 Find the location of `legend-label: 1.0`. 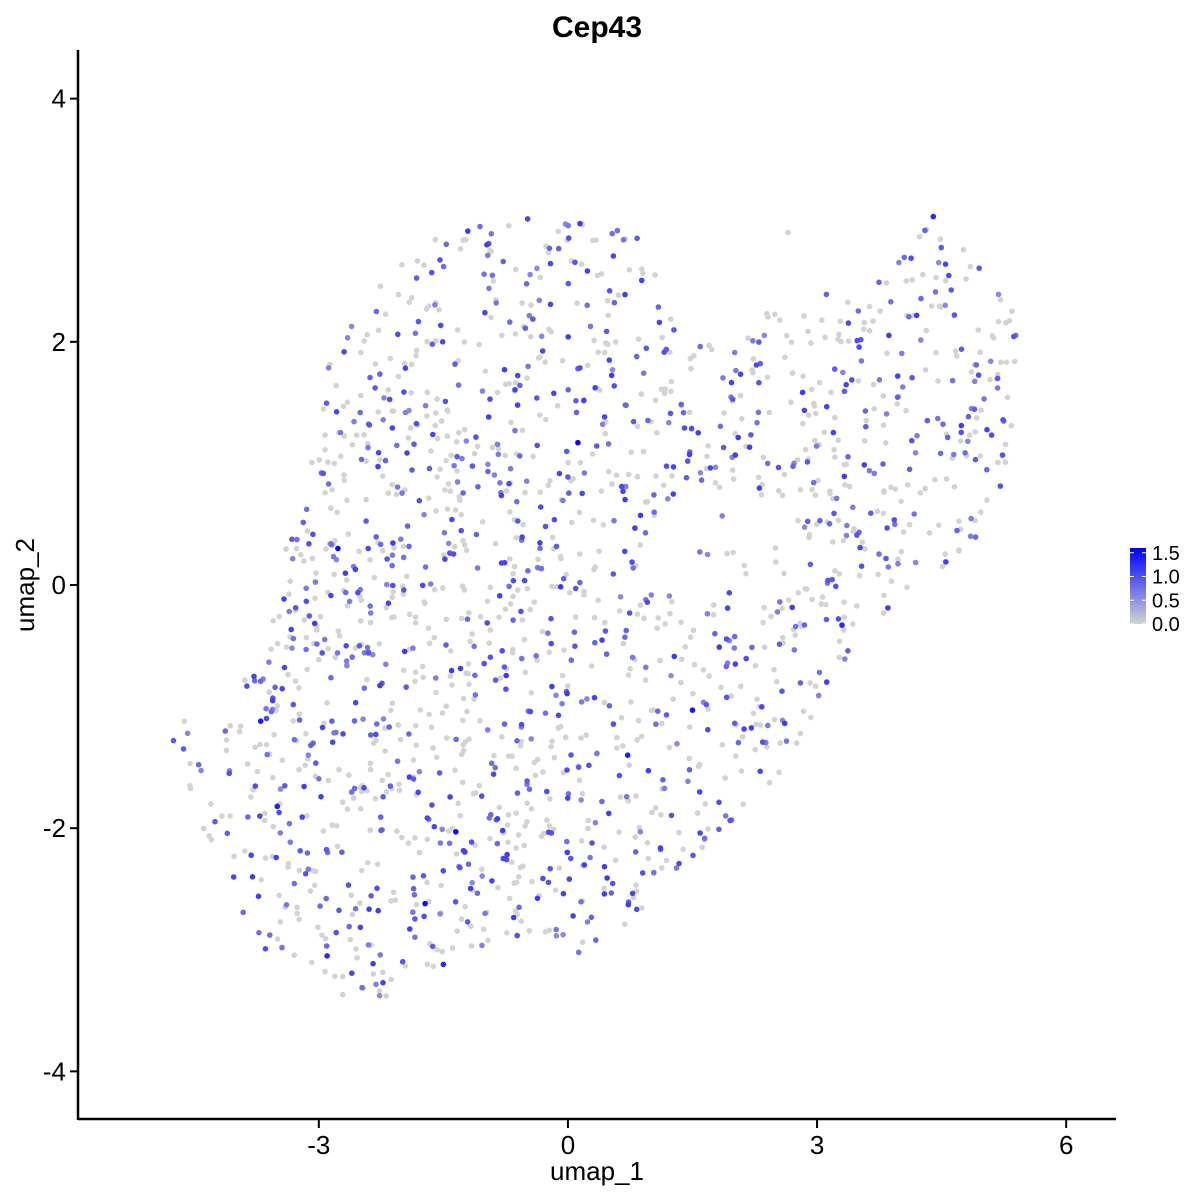

legend-label: 1.0 is located at coordinates (1166, 578).